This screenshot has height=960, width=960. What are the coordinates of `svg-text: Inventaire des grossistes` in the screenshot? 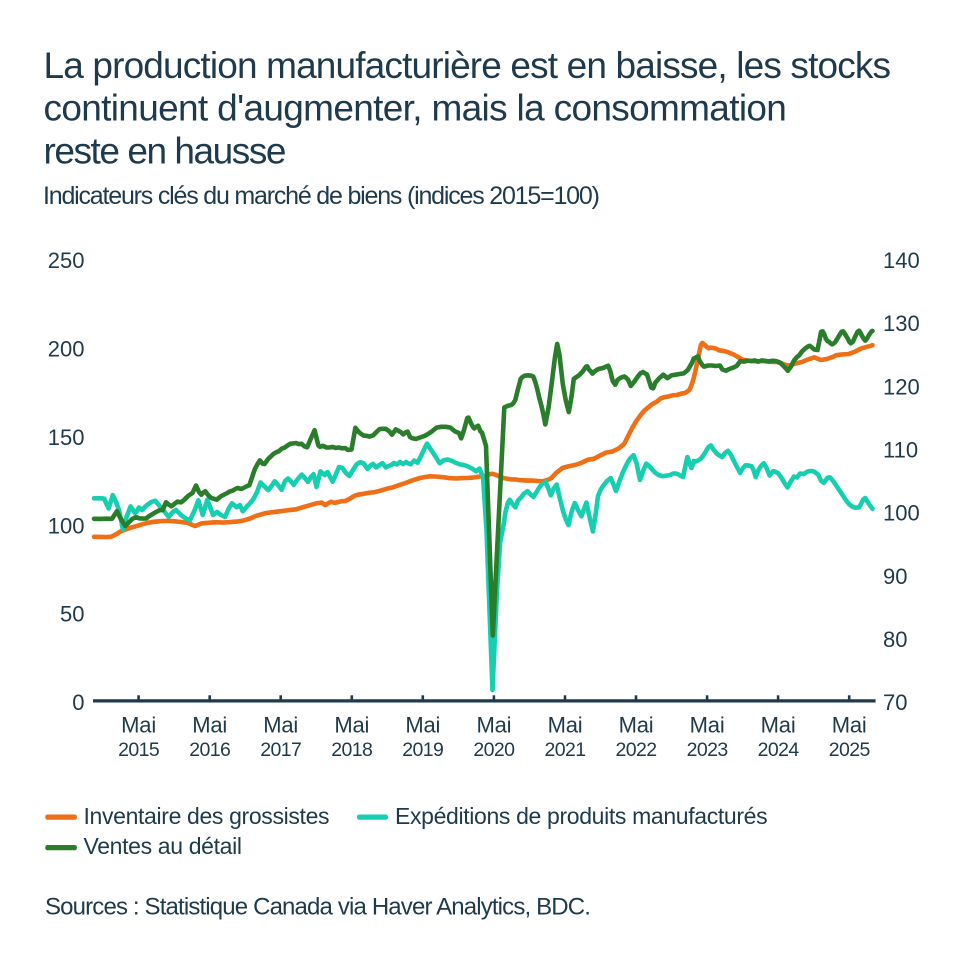 It's located at (207, 816).